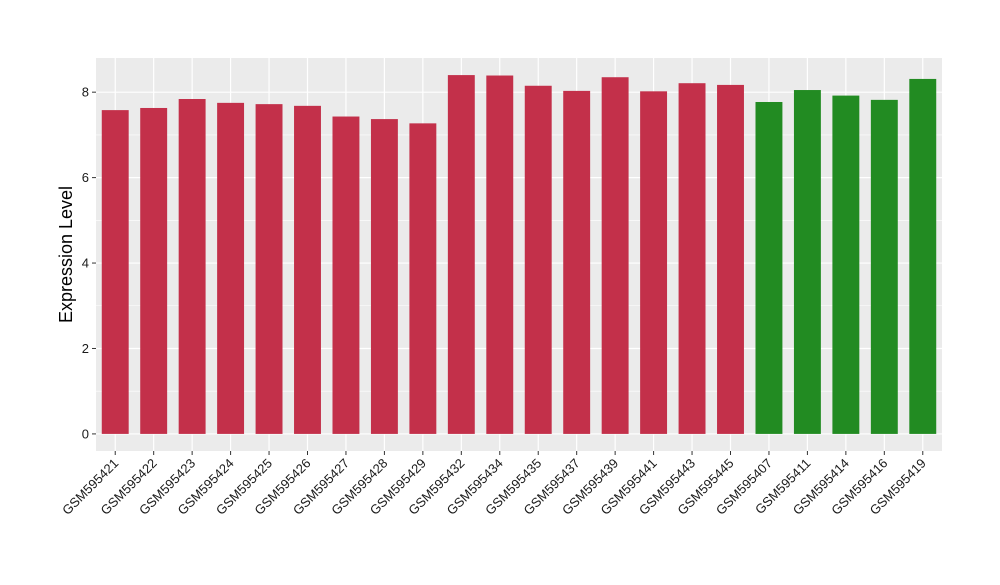  I want to click on bar-GSM595425, so click(269, 269).